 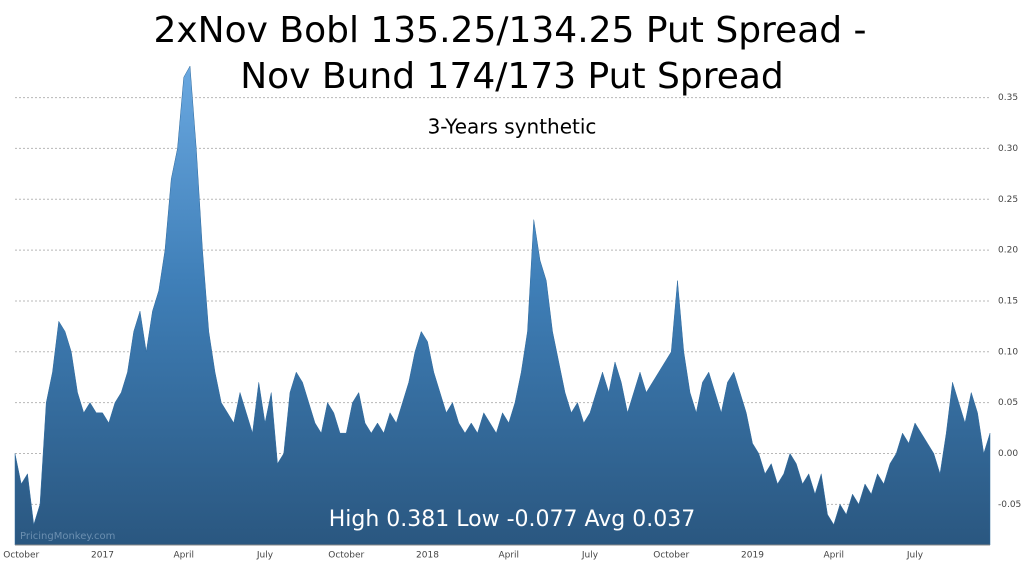 I want to click on y-tick-label: 0.35, so click(x=1008, y=98).